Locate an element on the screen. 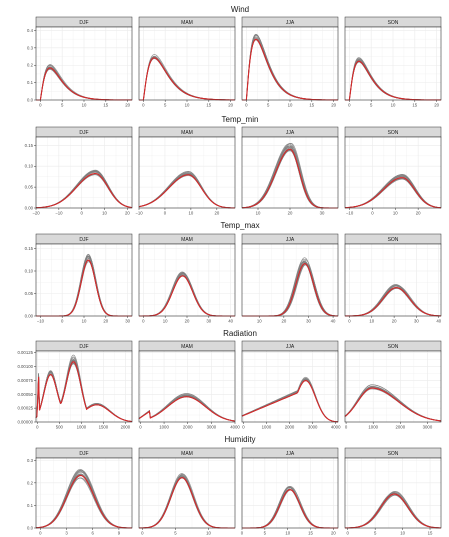 The height and width of the screenshot is (537, 449). panel-temp_min-jja: JJA 10 20 30 is located at coordinates (290, 171).